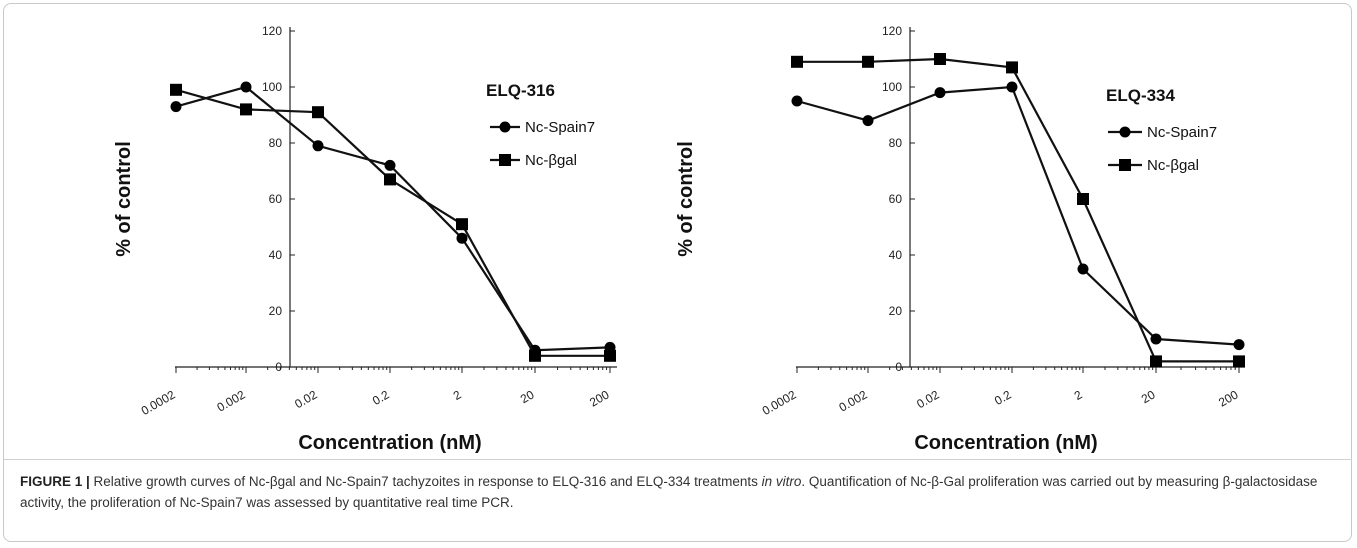 This screenshot has height=548, width=1357. I want to click on caption-italic-text: in vitro, so click(781, 481).